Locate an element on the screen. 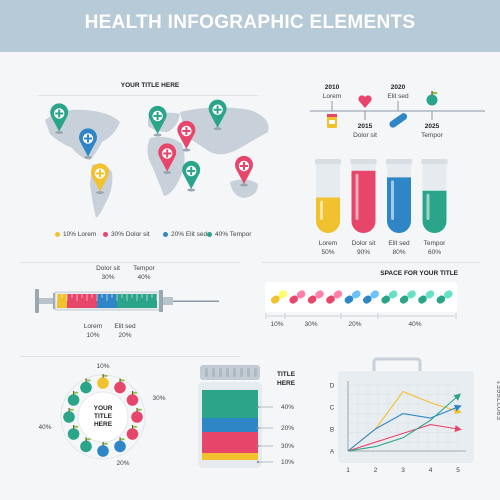 Image resolution: width=500 pixels, height=500 pixels. x-tick-label: 2 is located at coordinates (376, 470).